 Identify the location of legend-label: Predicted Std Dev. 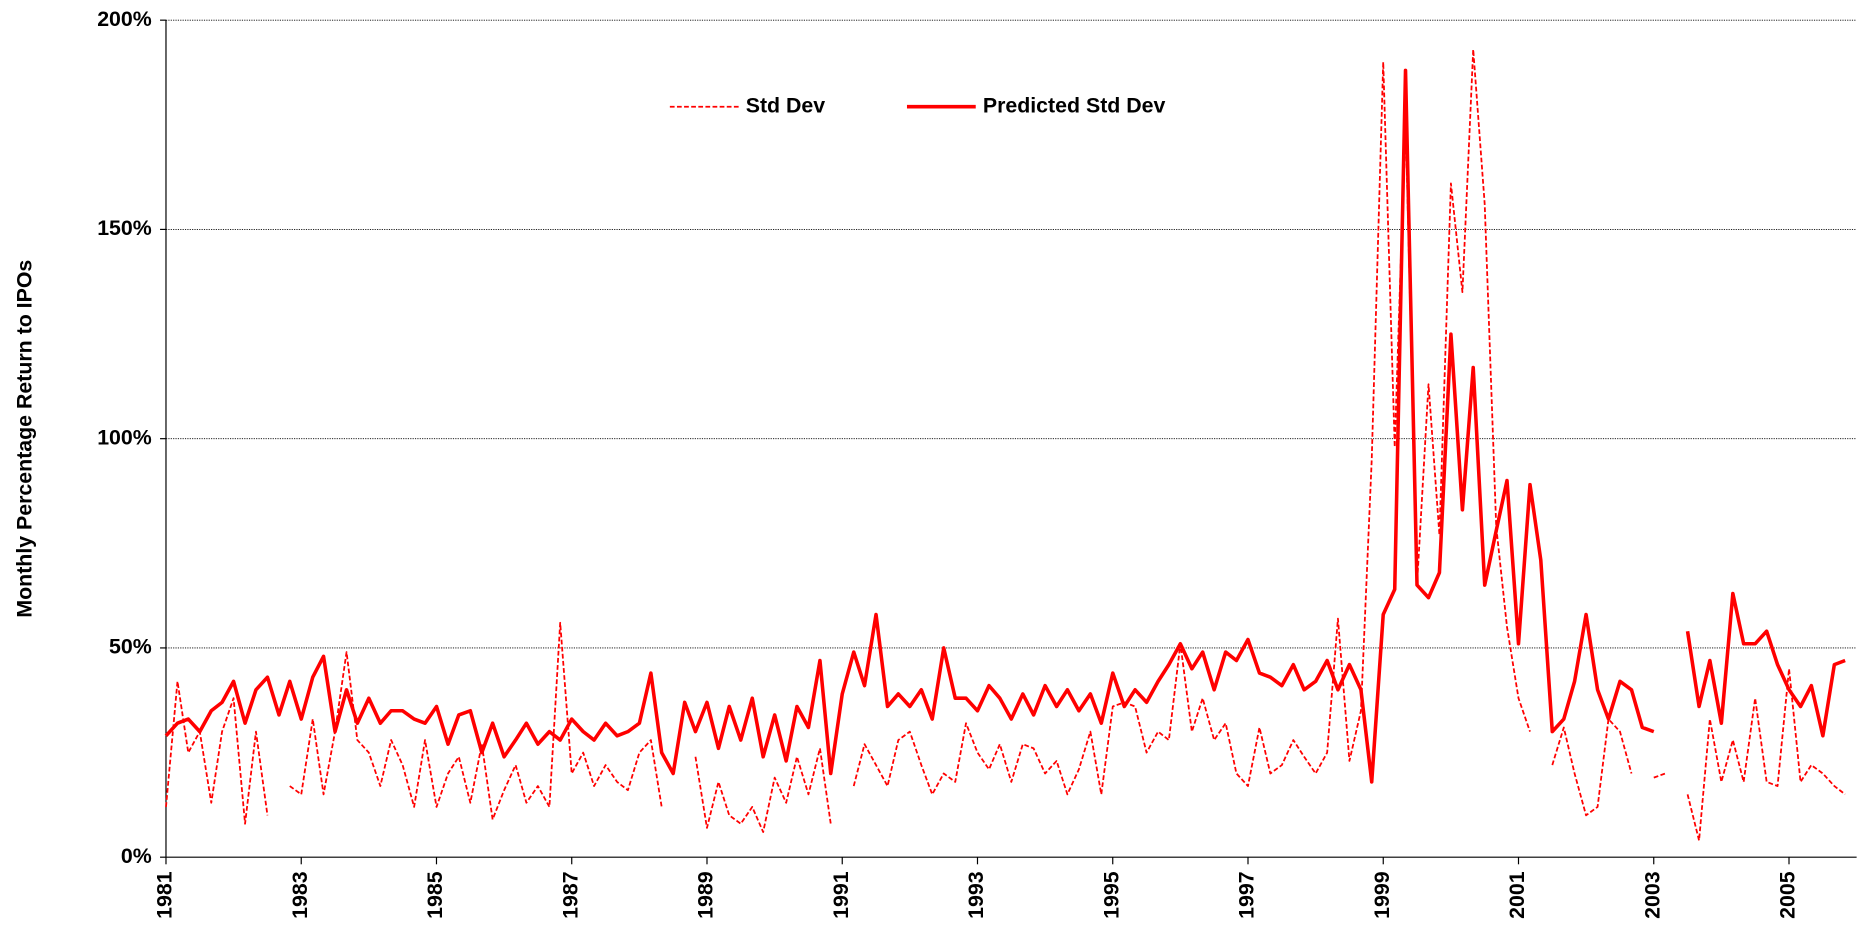
(1074, 105).